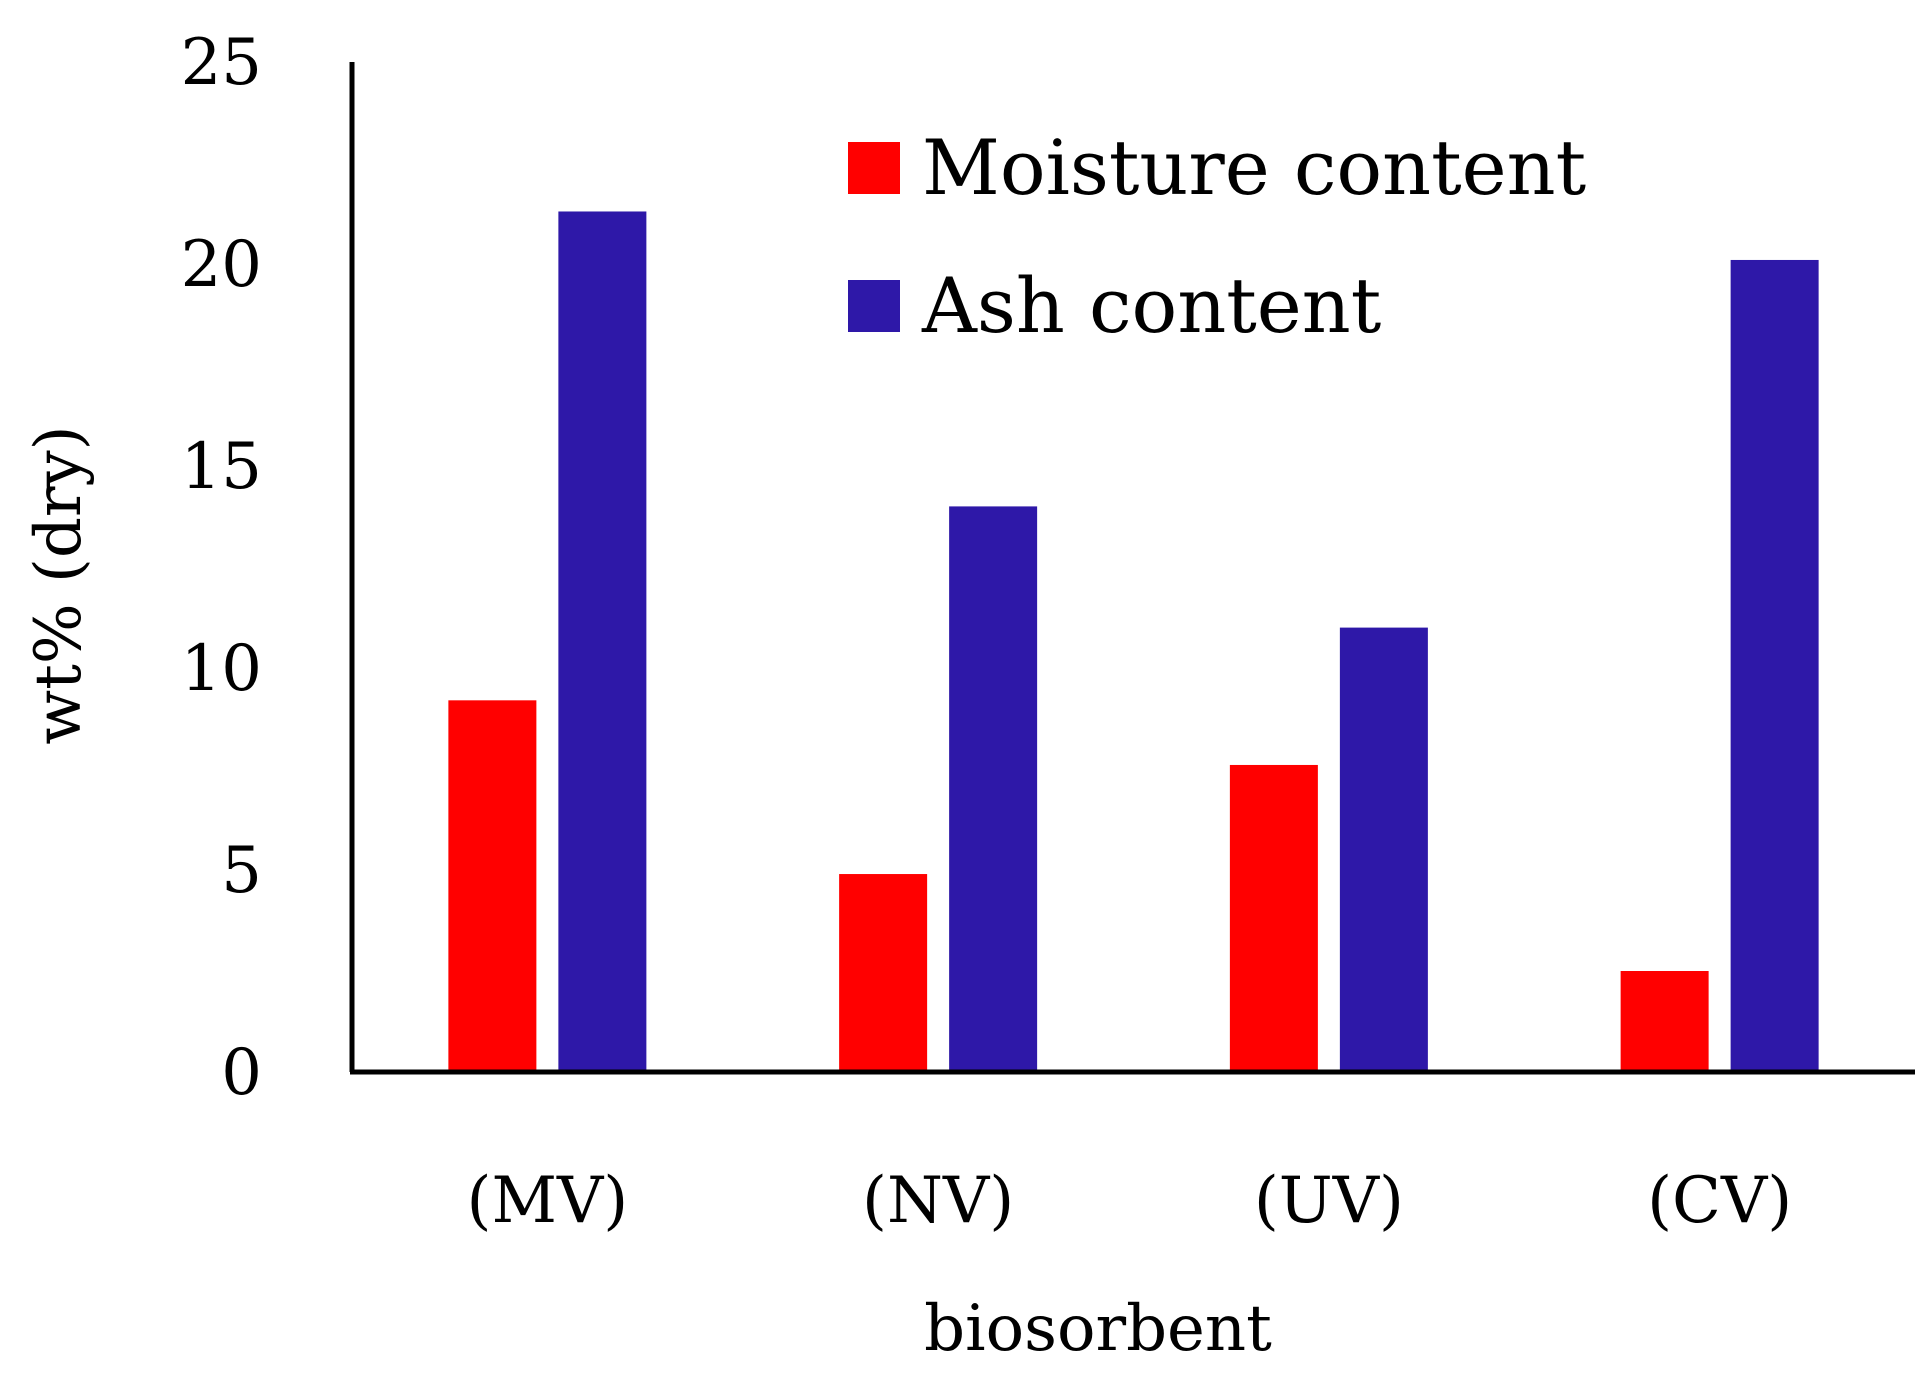 The image size is (1929, 1383). Describe the element at coordinates (221, 669) in the screenshot. I see `y-tick-label: 10` at that location.